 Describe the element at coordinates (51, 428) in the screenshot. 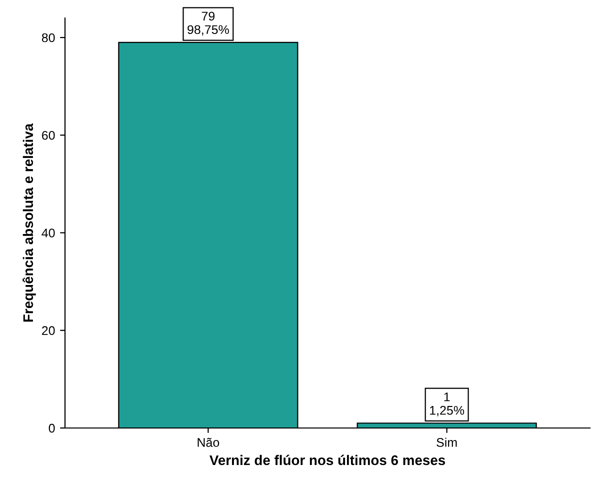

I see `y-tick-label: 0` at that location.